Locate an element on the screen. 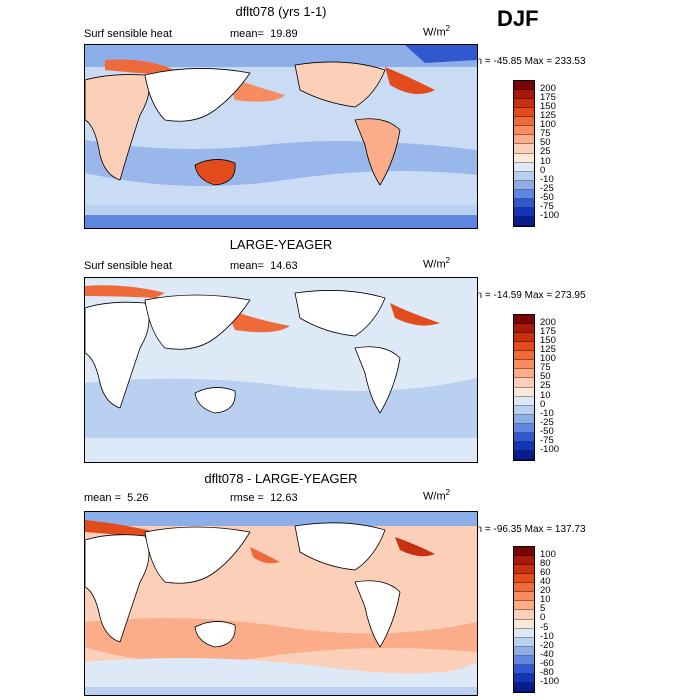 This screenshot has height=700, width=700. panel-3-colorbar-ticks: 100 80 60 40 20 10 5 0 -5 -10 -20 -40 -60 -80 -100 is located at coordinates (549, 618).